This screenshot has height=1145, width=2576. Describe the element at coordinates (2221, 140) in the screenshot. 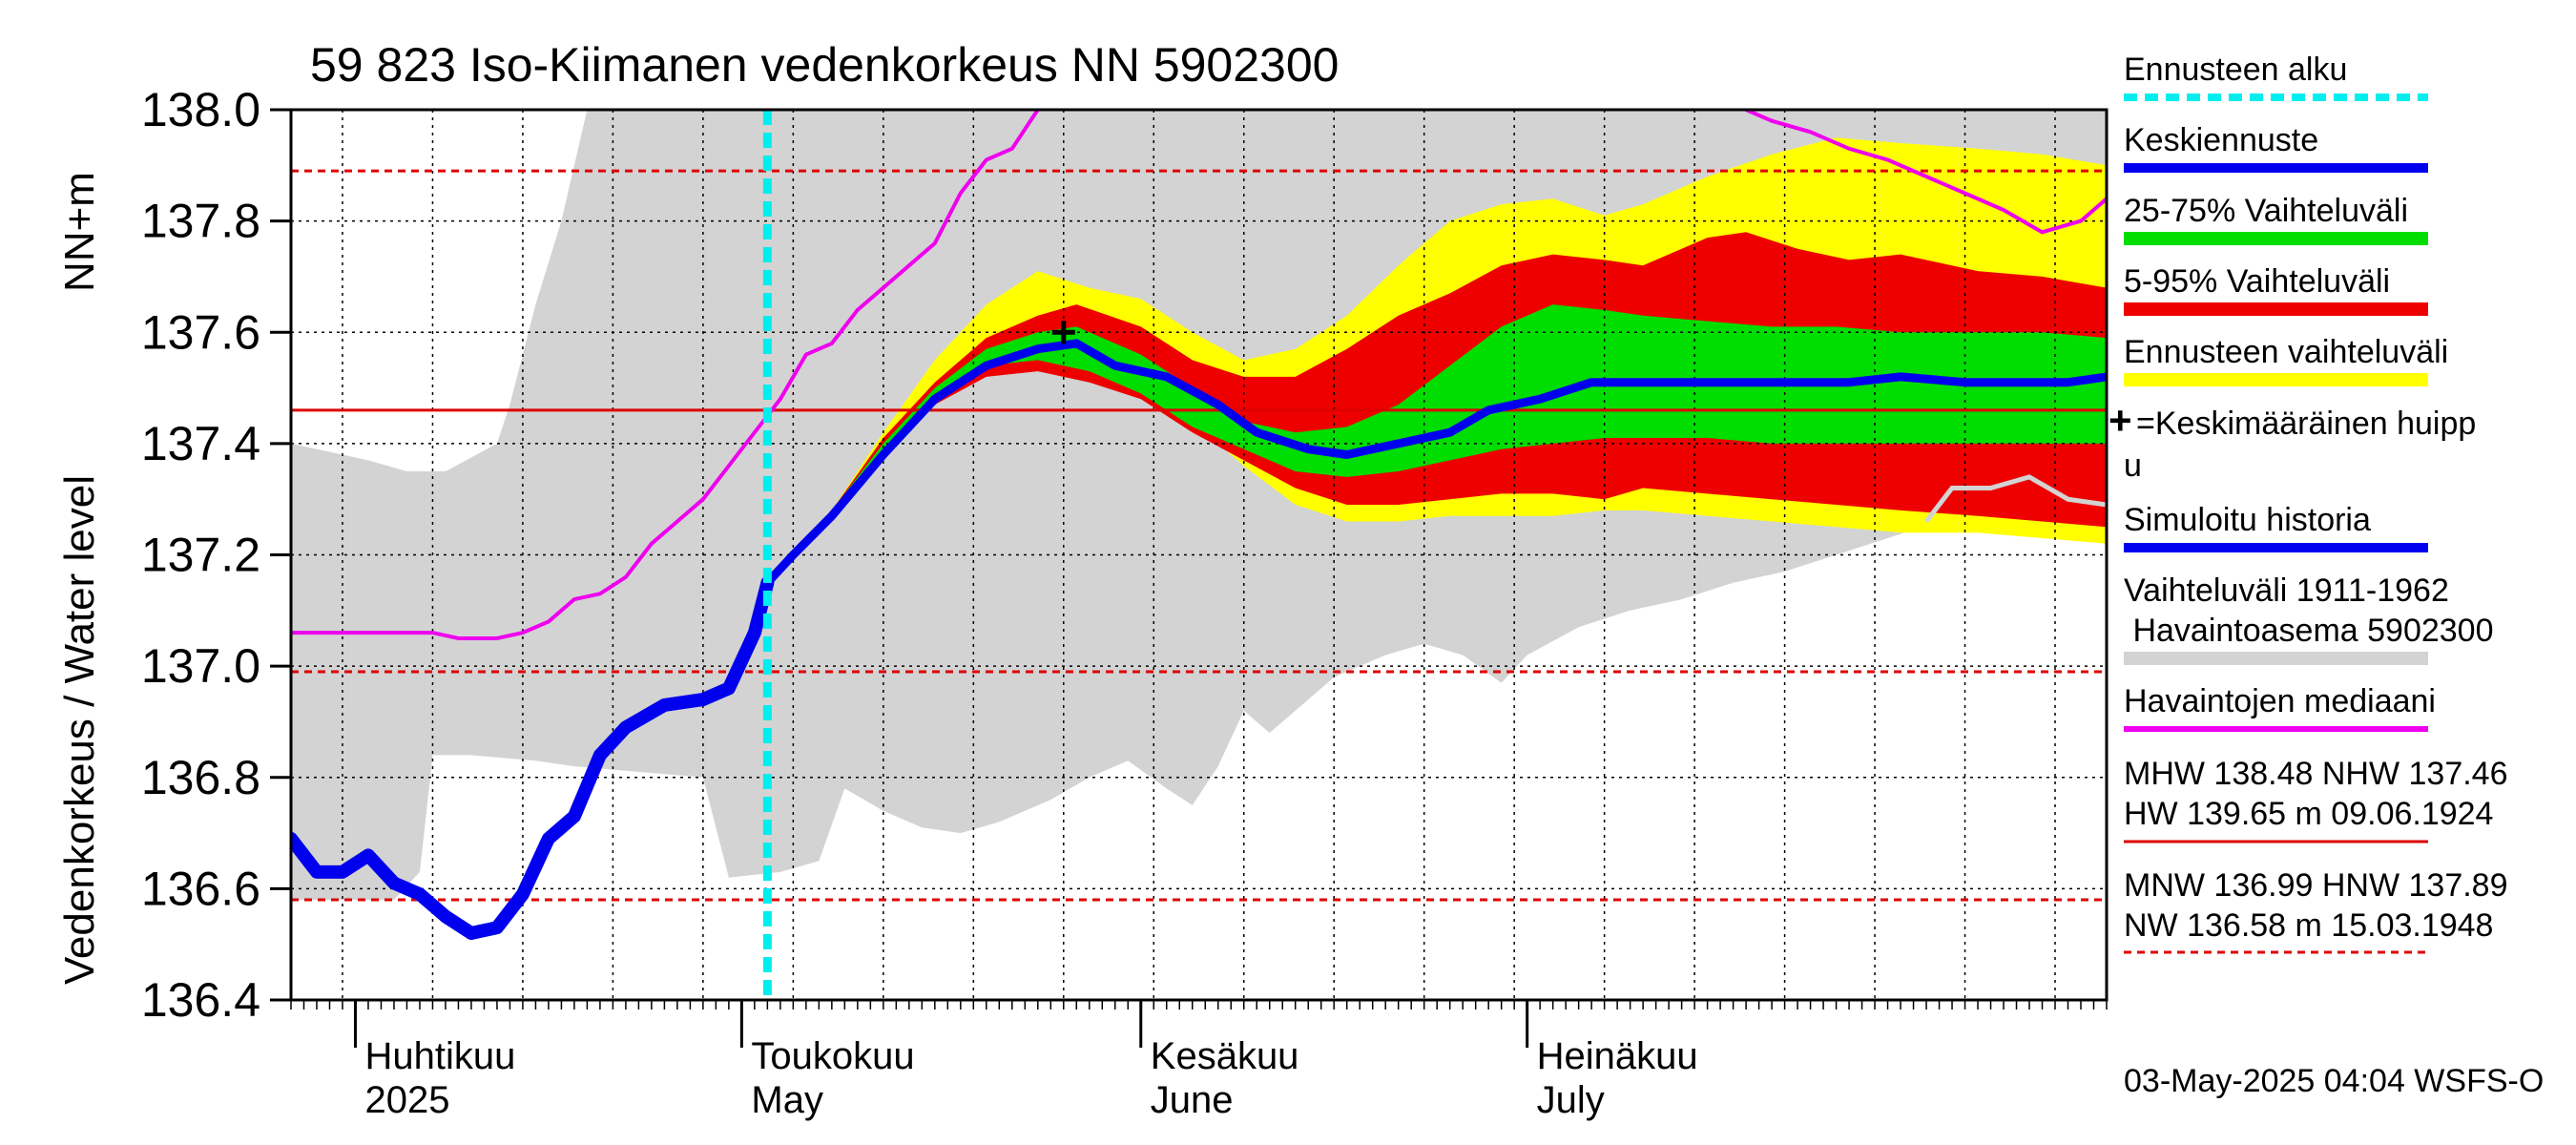

I see `legend-label-mean-forecast: Keskiennuste` at that location.